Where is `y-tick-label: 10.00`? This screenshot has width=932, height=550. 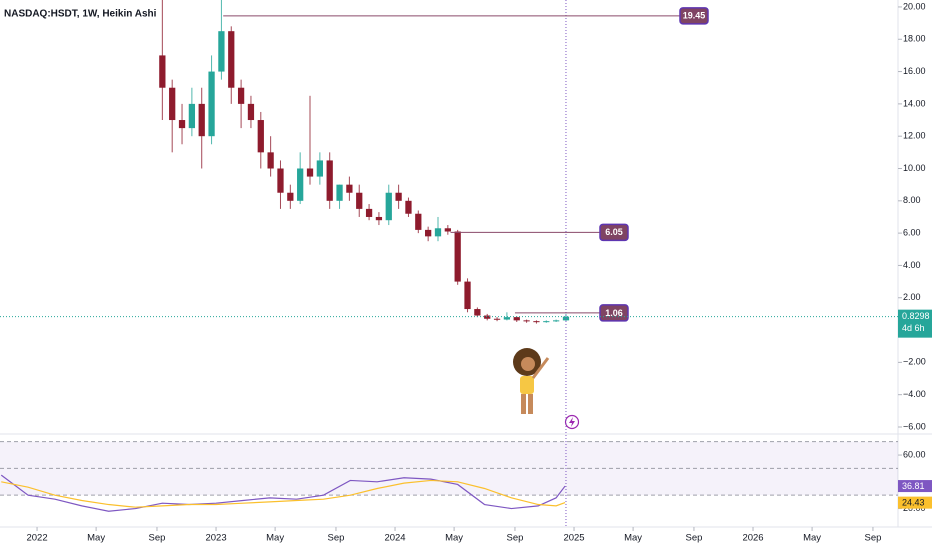 y-tick-label: 10.00 is located at coordinates (914, 168).